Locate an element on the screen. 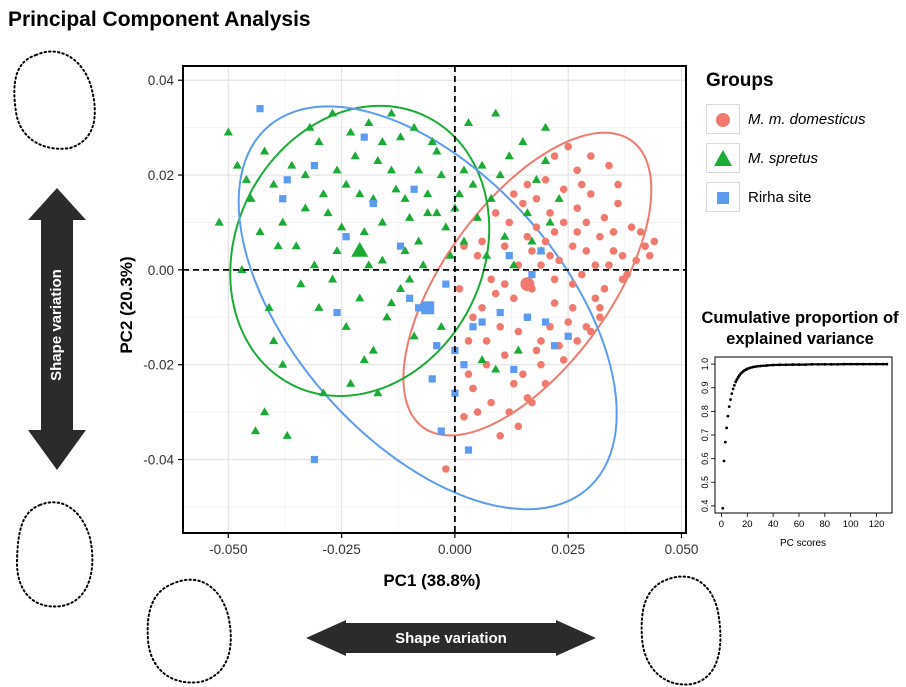  legend-triangle-marker is located at coordinates (723, 158).